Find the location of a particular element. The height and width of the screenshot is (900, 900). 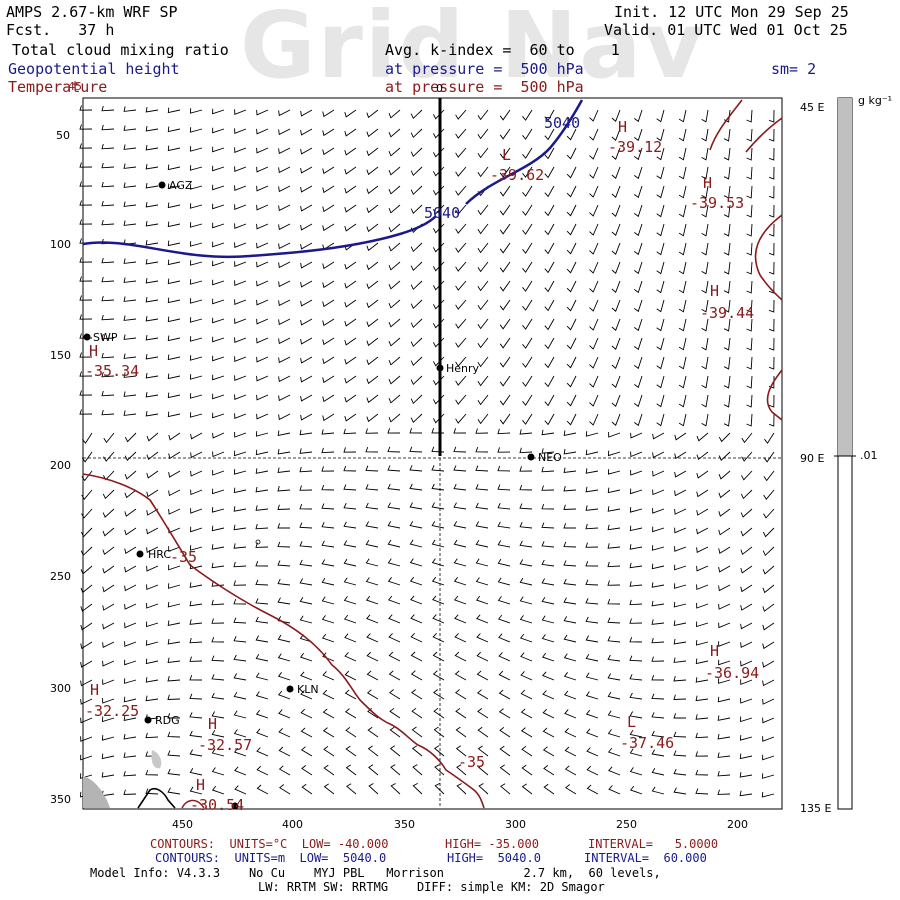

station-neo: NEO is located at coordinates (545, 457).